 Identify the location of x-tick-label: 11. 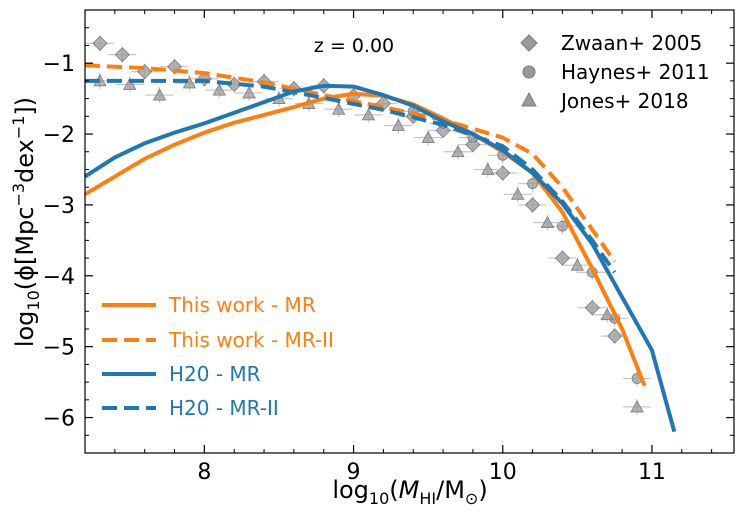
(652, 472).